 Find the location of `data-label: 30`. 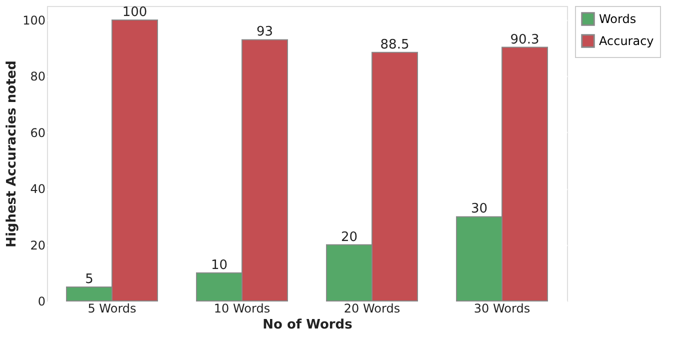

data-label: 30 is located at coordinates (479, 209).